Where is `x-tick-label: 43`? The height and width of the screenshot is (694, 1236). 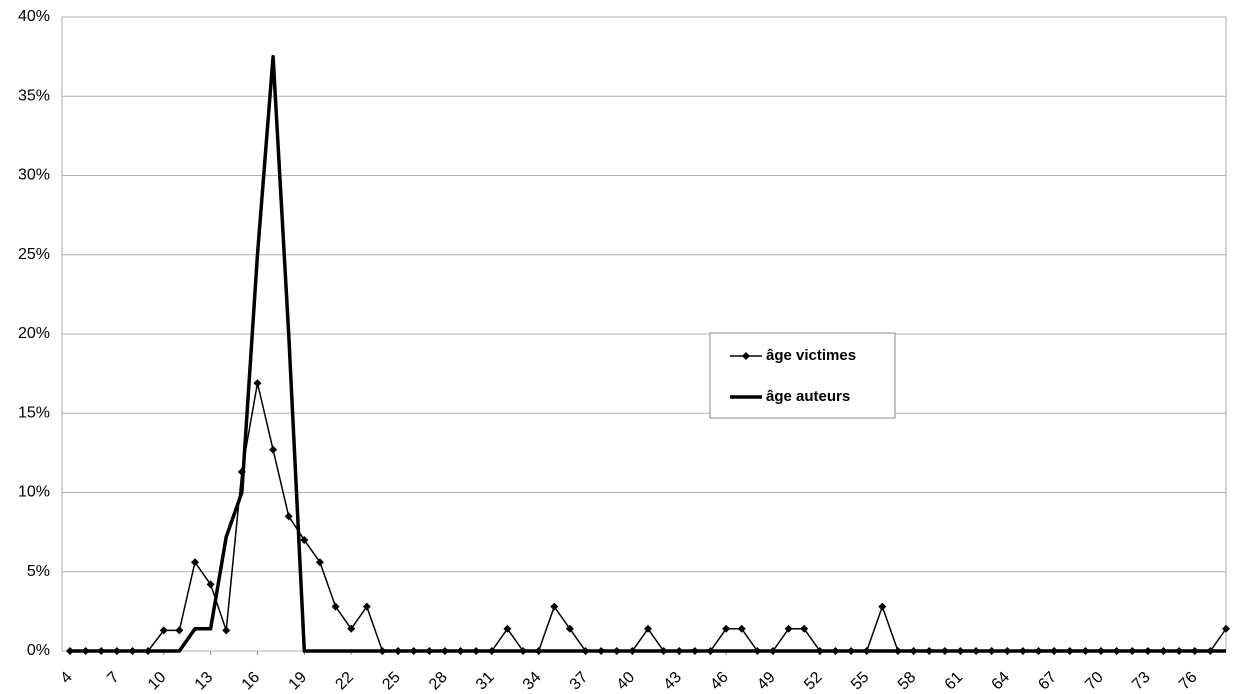
x-tick-label: 43 is located at coordinates (672, 681).